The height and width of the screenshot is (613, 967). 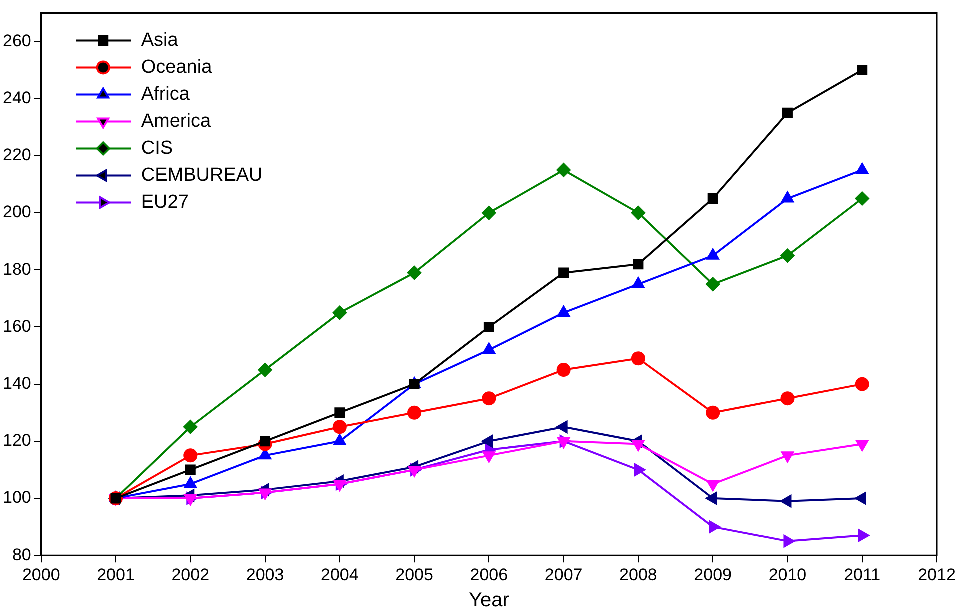 What do you see at coordinates (862, 574) in the screenshot?
I see `x-tick-label: 2011` at bounding box center [862, 574].